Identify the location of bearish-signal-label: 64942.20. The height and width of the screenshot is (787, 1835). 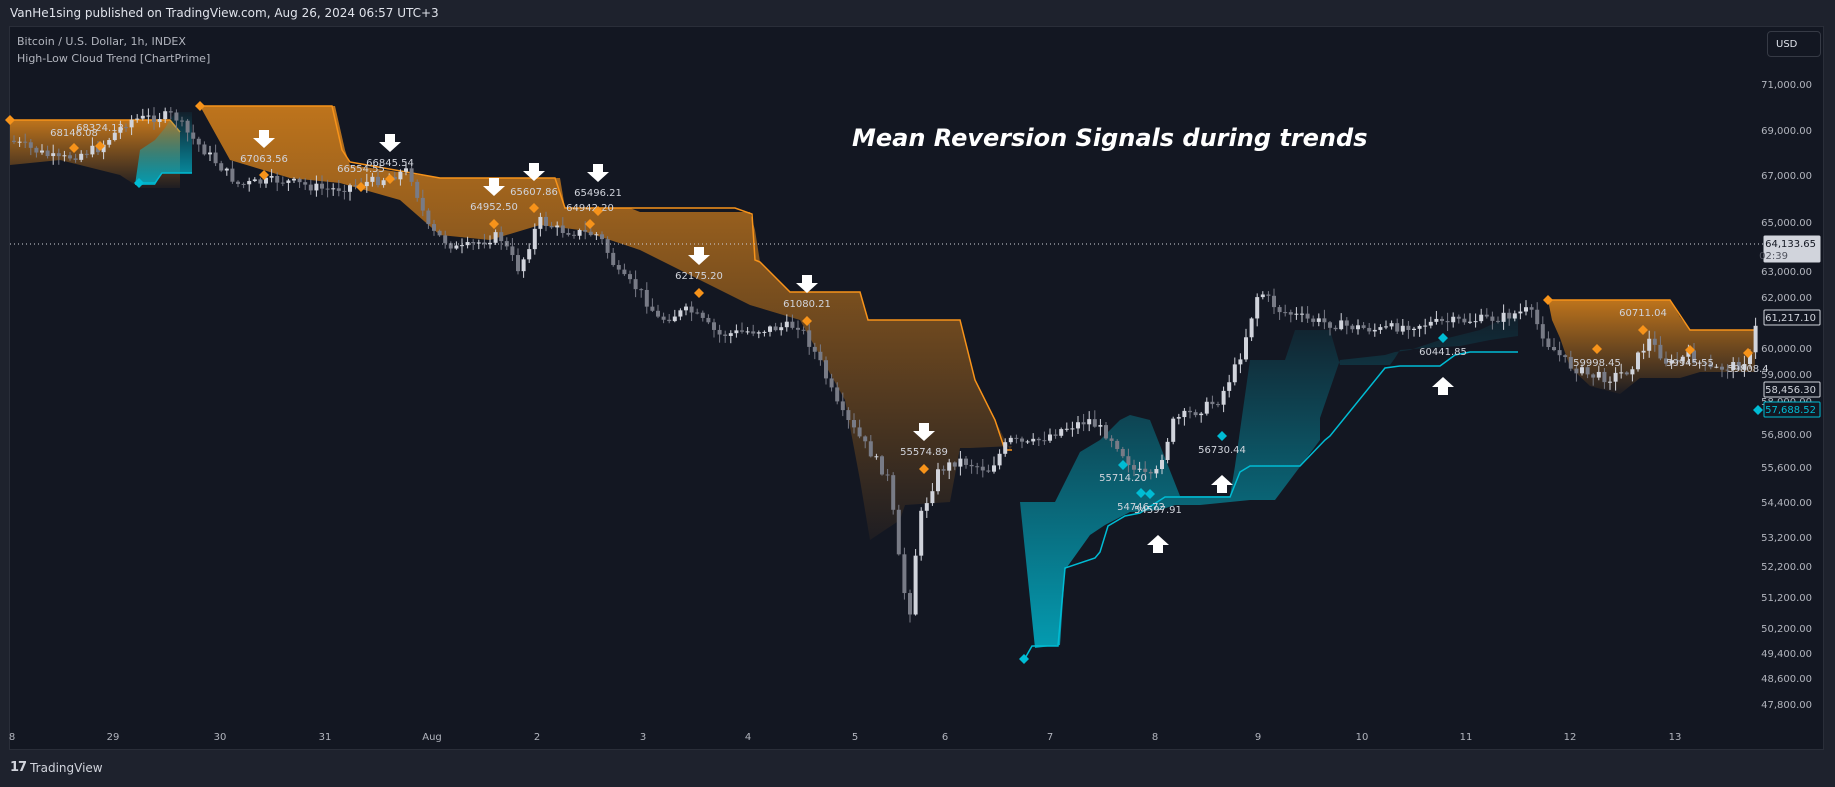
(590, 208).